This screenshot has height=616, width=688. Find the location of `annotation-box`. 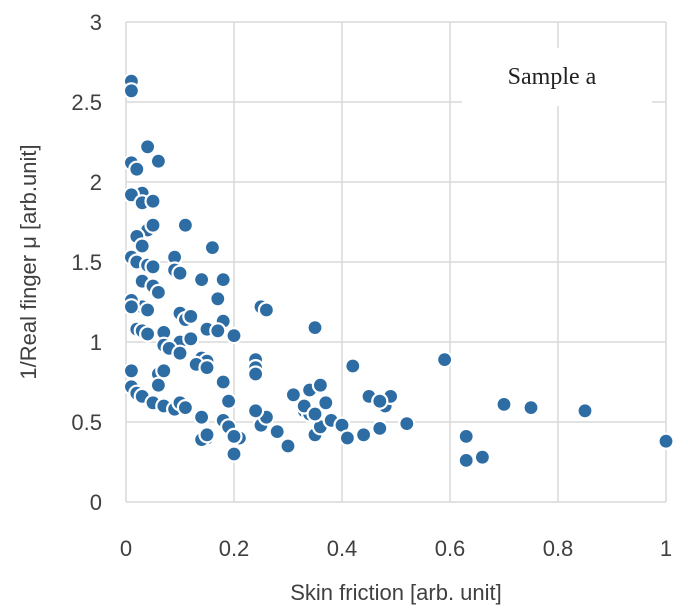

annotation-box is located at coordinates (557, 77).